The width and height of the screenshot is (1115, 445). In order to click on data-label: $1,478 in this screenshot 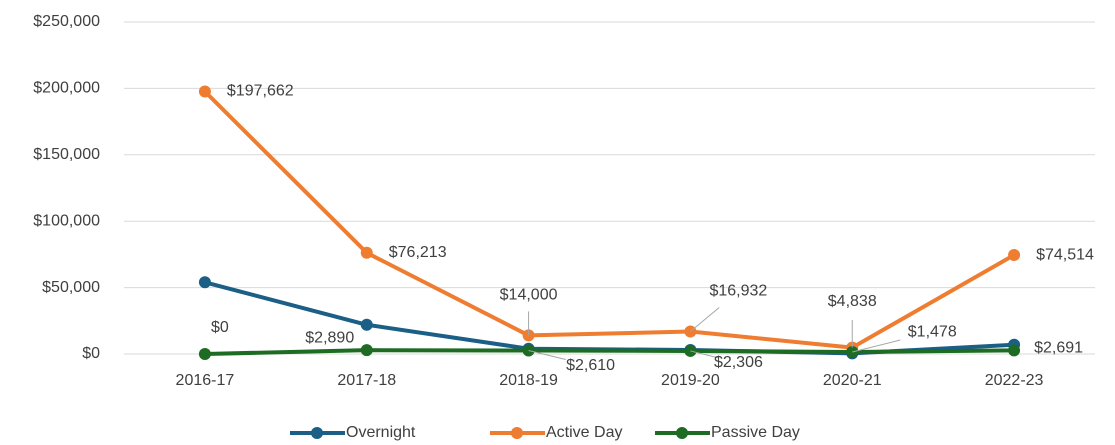, I will do `click(932, 331)`.